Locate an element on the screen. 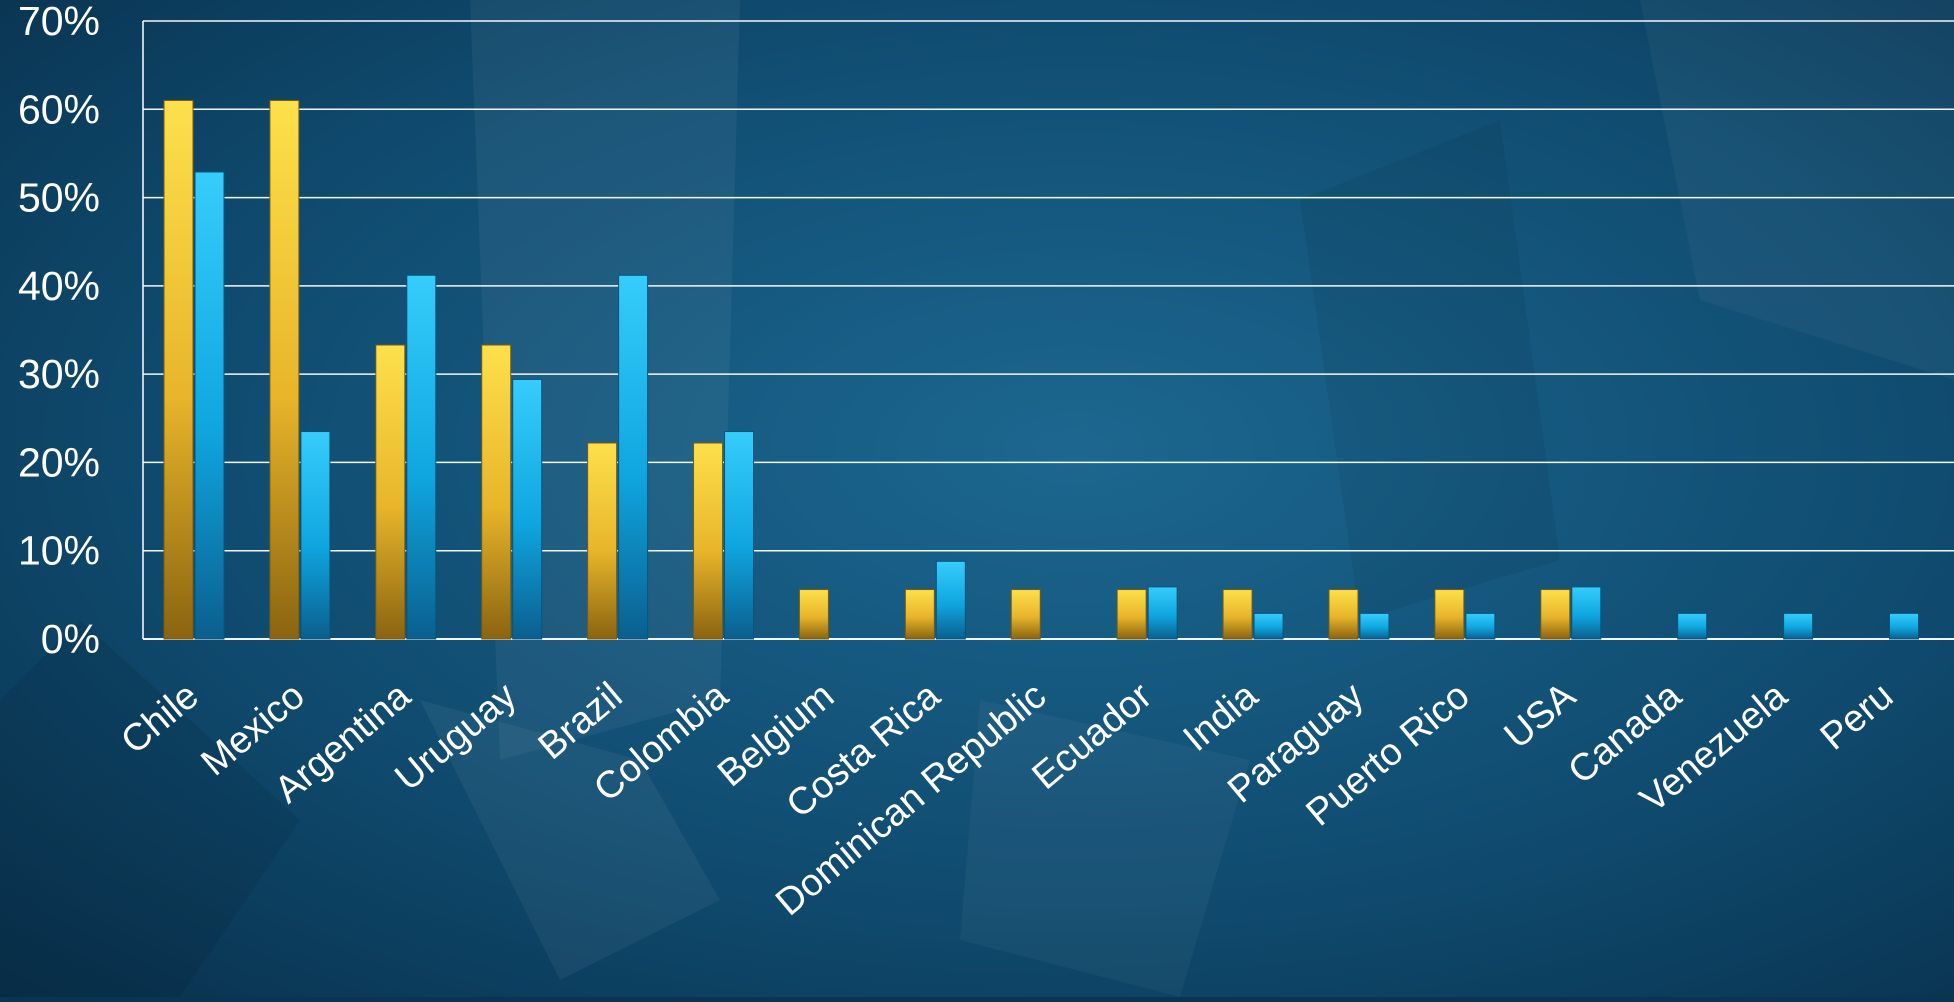  y-tick-label: 70% is located at coordinates (59, 22).